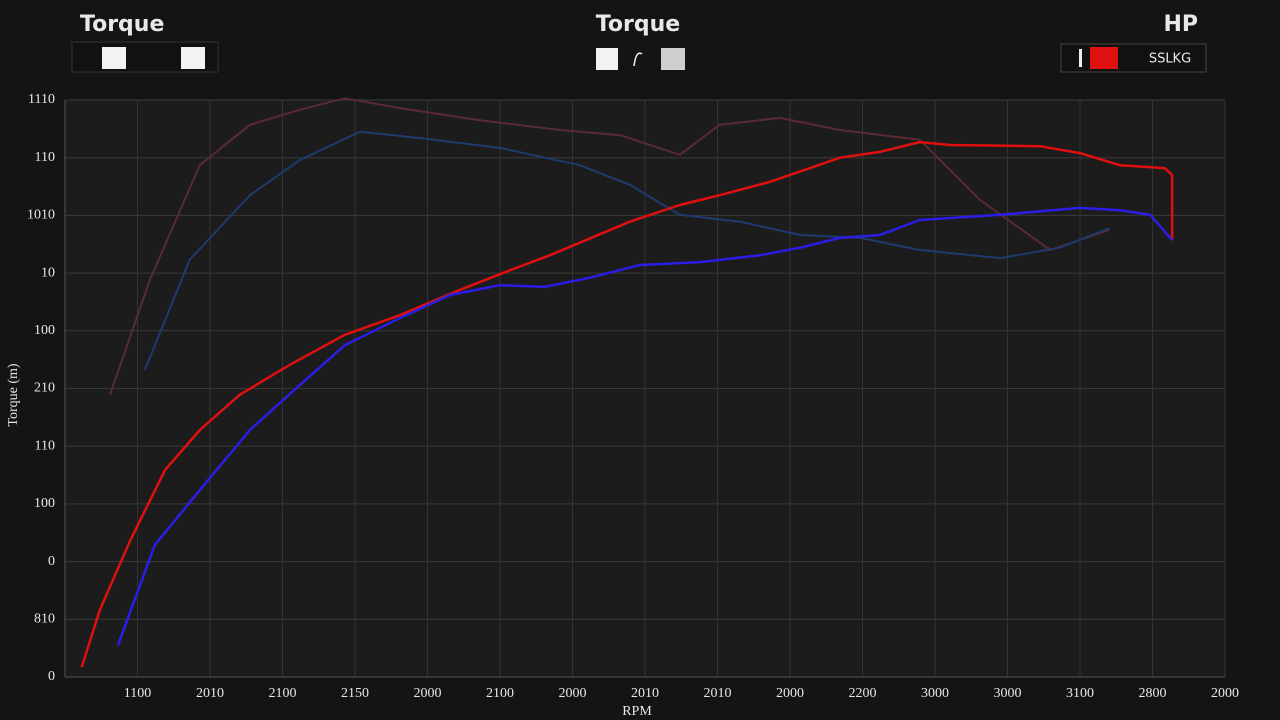  What do you see at coordinates (1080, 693) in the screenshot?
I see `x-tick-label: 3100` at bounding box center [1080, 693].